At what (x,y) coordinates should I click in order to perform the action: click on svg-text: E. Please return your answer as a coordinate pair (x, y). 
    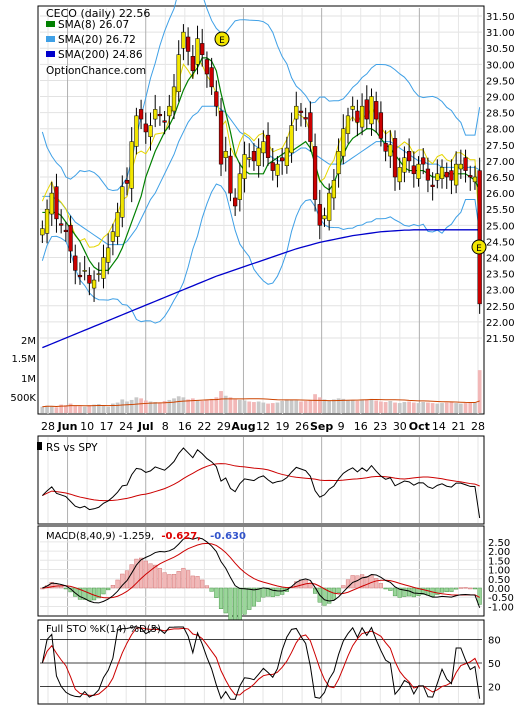
    Looking at the image, I should click on (222, 41).